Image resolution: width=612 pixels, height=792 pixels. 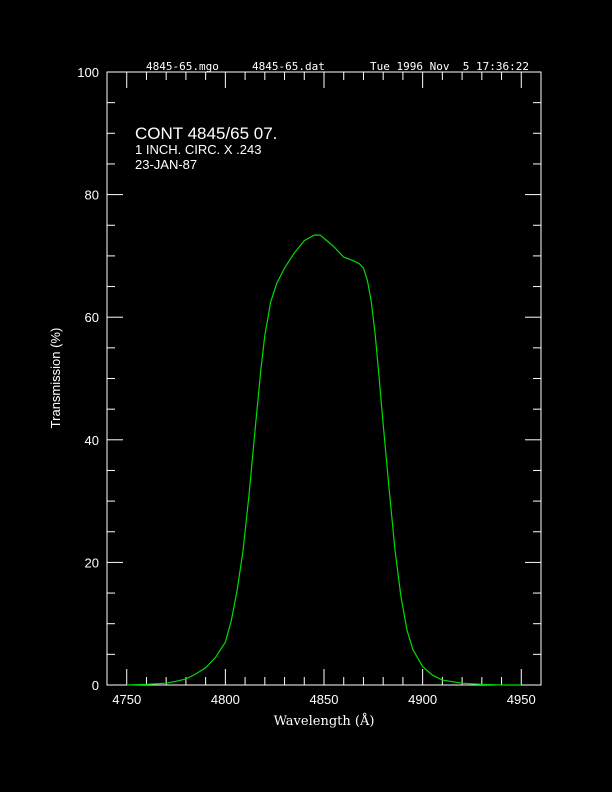 What do you see at coordinates (422, 699) in the screenshot?
I see `x-tick-label: 4900` at bounding box center [422, 699].